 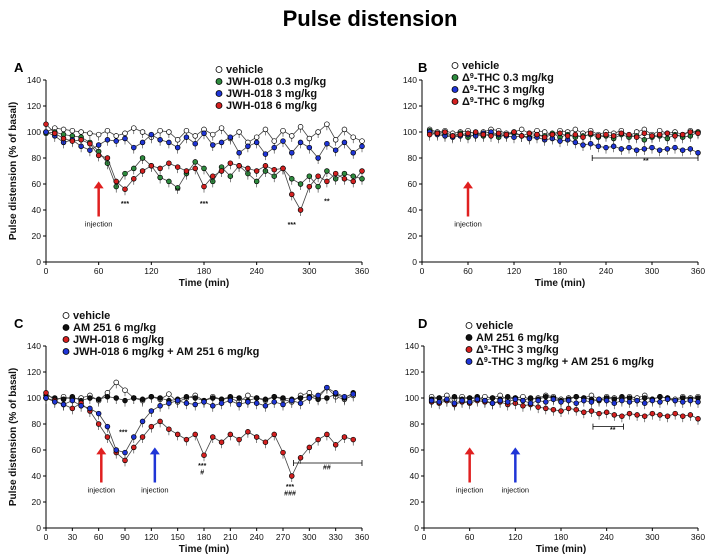 I want to click on legend-label: Δ9-THC 3 mg/kg, so click(x=517, y=350).